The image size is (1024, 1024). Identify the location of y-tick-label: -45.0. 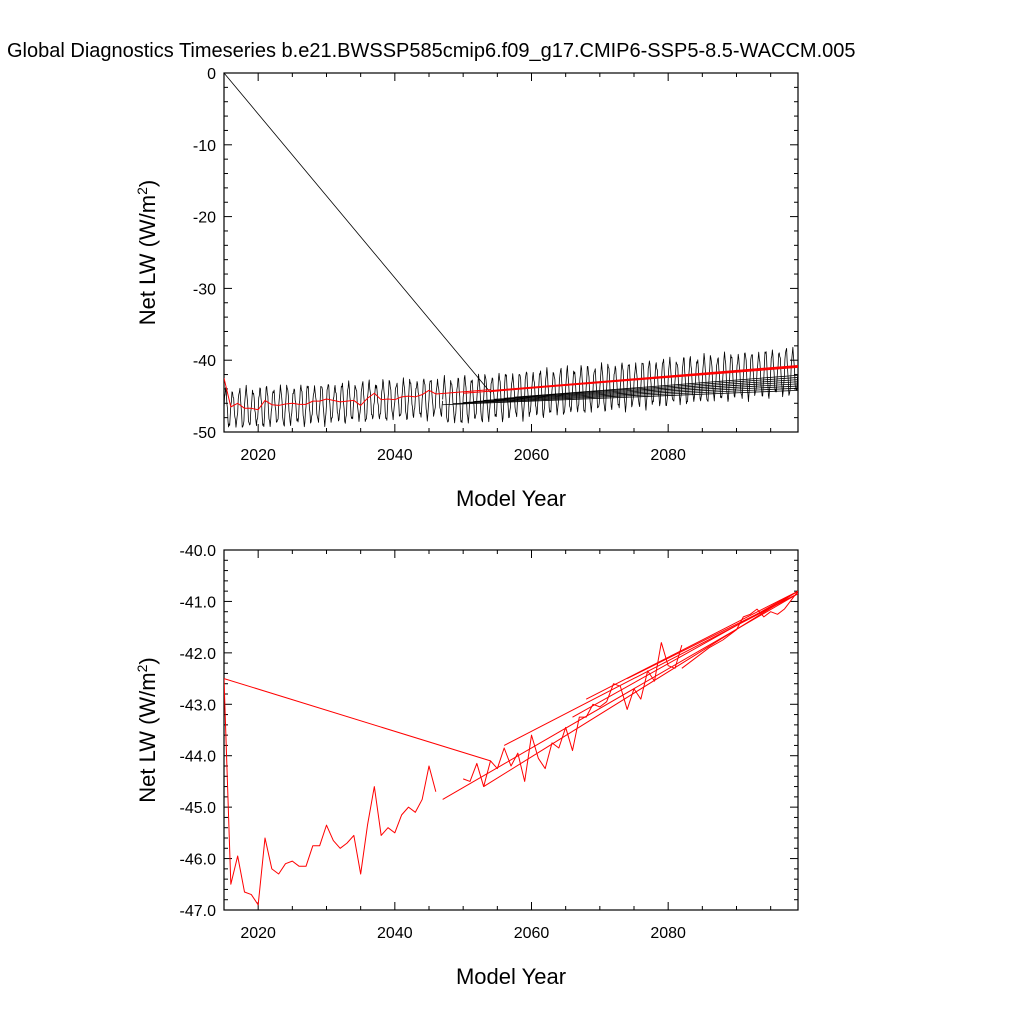
(198, 808).